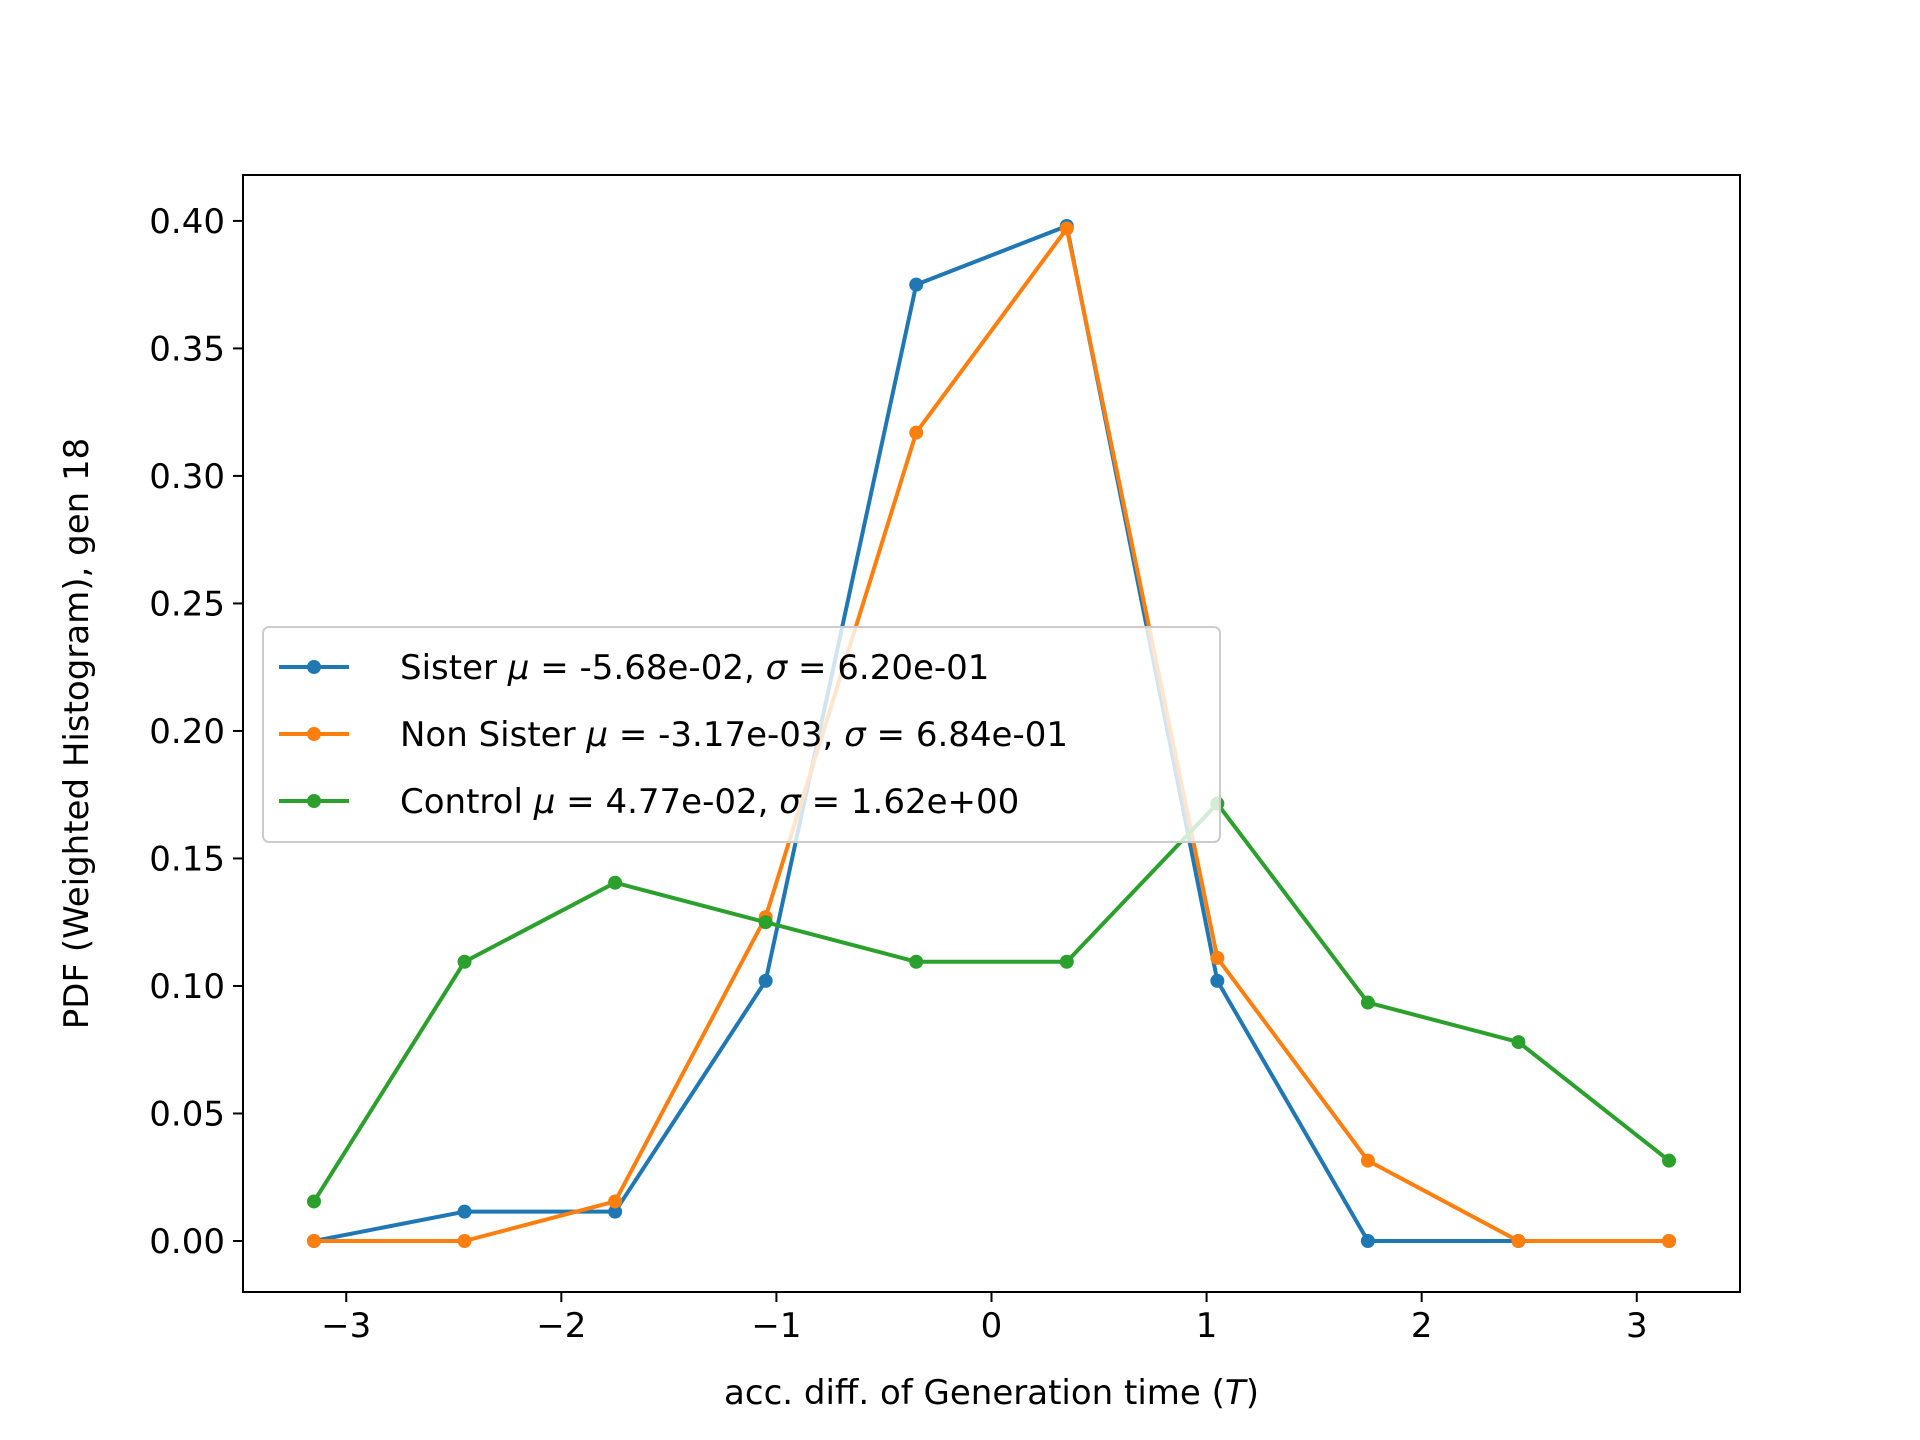  I want to click on y-tick-label: 0.30, so click(187, 477).